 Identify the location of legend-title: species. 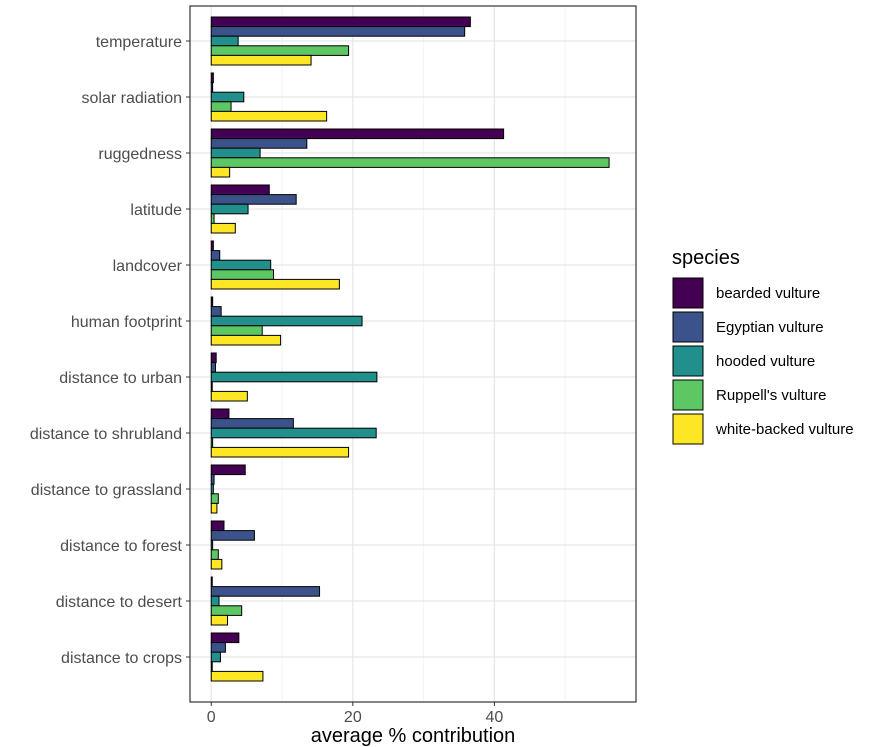
(706, 258).